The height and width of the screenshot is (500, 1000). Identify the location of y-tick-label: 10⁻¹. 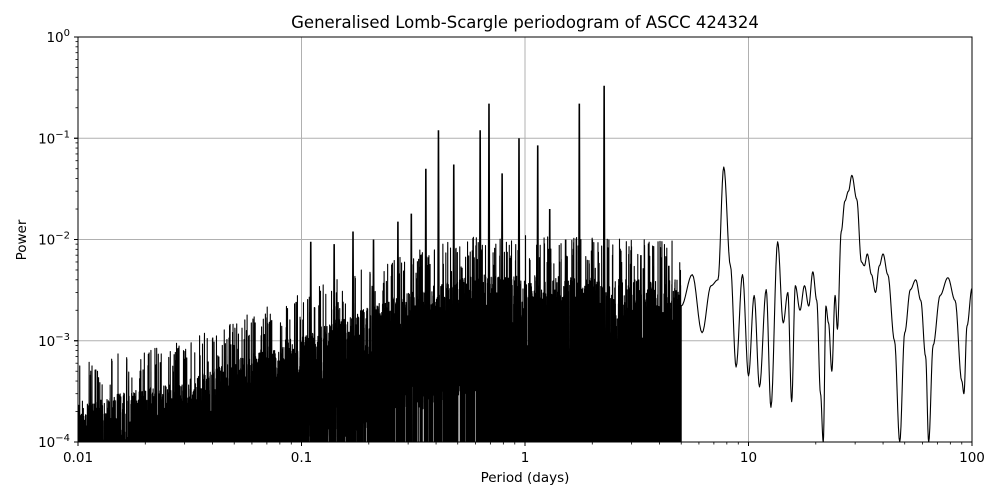
(54, 138).